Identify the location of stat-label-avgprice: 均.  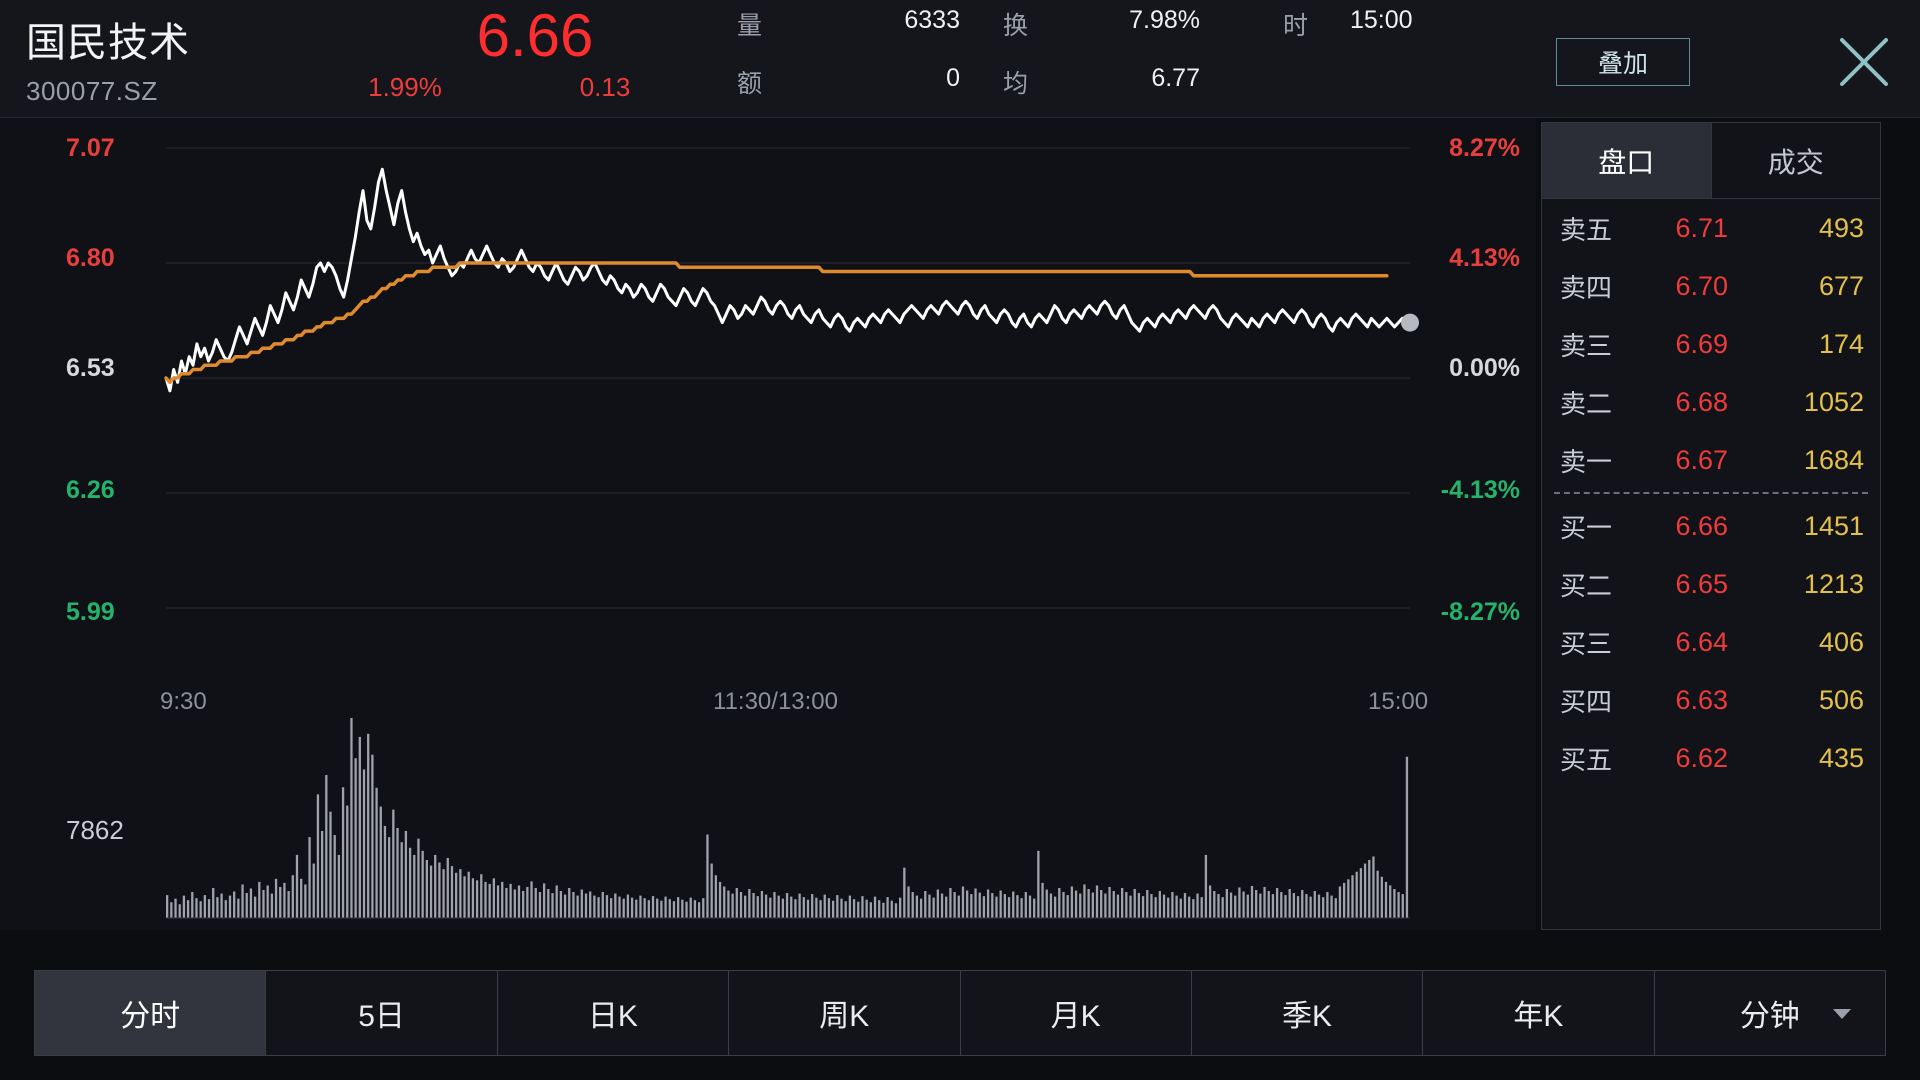
(1016, 84).